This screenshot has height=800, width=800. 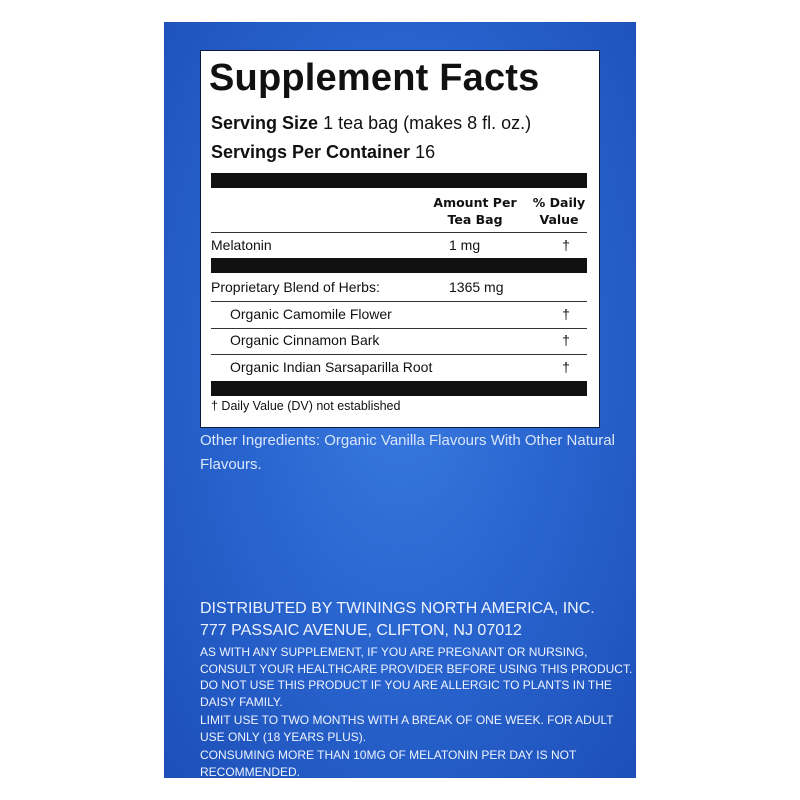 What do you see at coordinates (475, 211) in the screenshot?
I see `header-amount: Amount Per Tea Bag` at bounding box center [475, 211].